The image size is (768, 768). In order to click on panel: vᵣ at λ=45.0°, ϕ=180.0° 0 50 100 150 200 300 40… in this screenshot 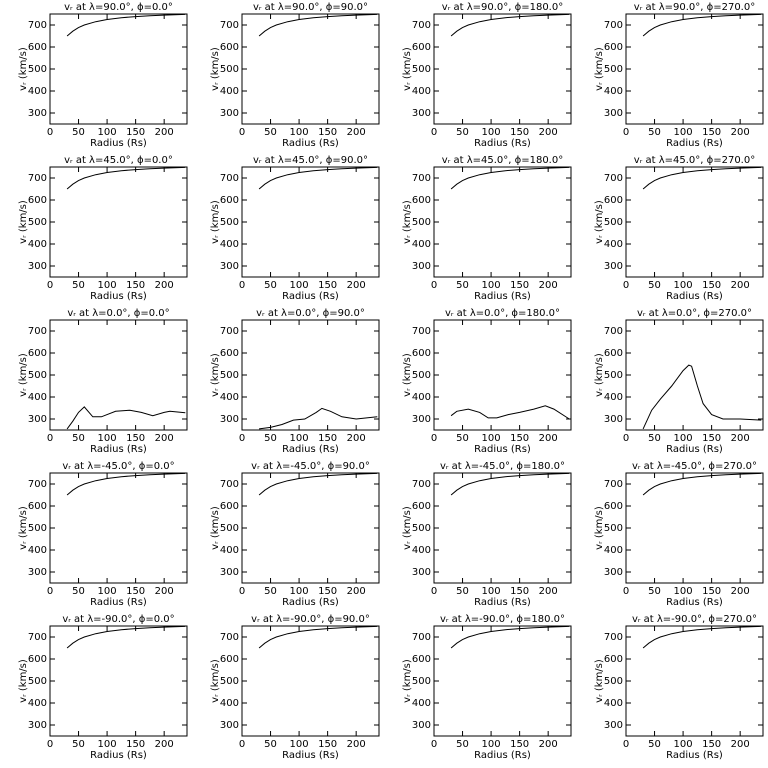, I will do `click(487, 228)`.